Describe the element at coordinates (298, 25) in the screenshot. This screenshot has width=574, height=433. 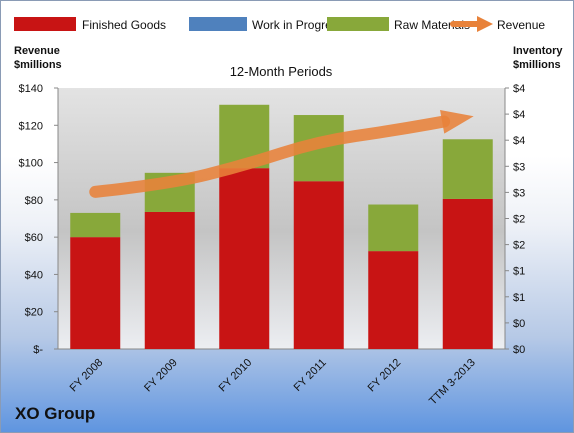
I see `legend-label-work-in-progress: Work in Progress` at that location.